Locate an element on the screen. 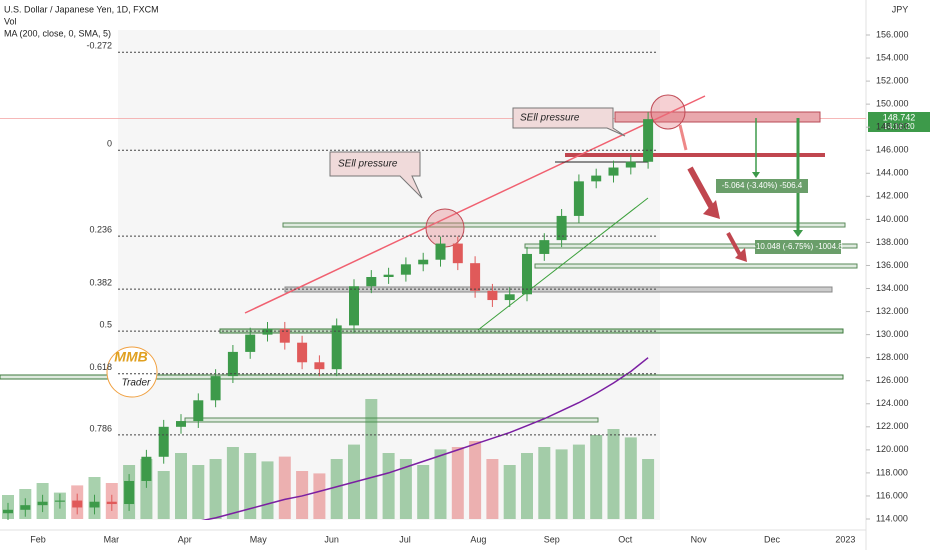 Image resolution: width=932 pixels, height=550 pixels. x-tick-label: 2023 is located at coordinates (845, 539).